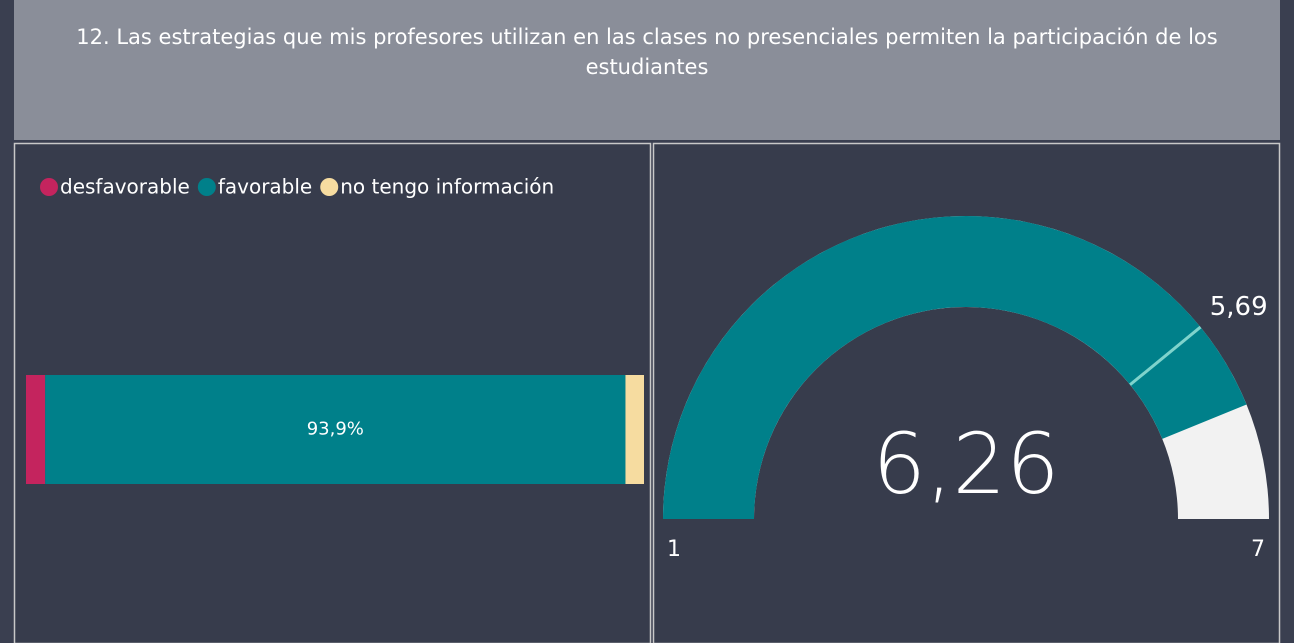 This screenshot has height=643, width=1294. What do you see at coordinates (1165, 355) in the screenshot?
I see `gauge-target` at bounding box center [1165, 355].